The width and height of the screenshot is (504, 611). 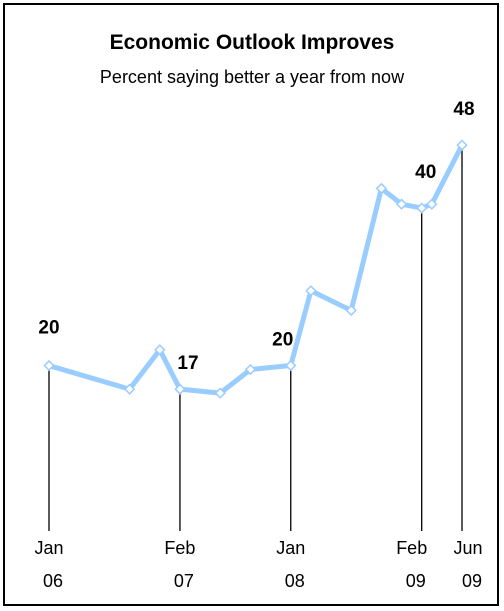 What do you see at coordinates (252, 77) in the screenshot?
I see `chart-subtitle: Percent saying better a year from now` at bounding box center [252, 77].